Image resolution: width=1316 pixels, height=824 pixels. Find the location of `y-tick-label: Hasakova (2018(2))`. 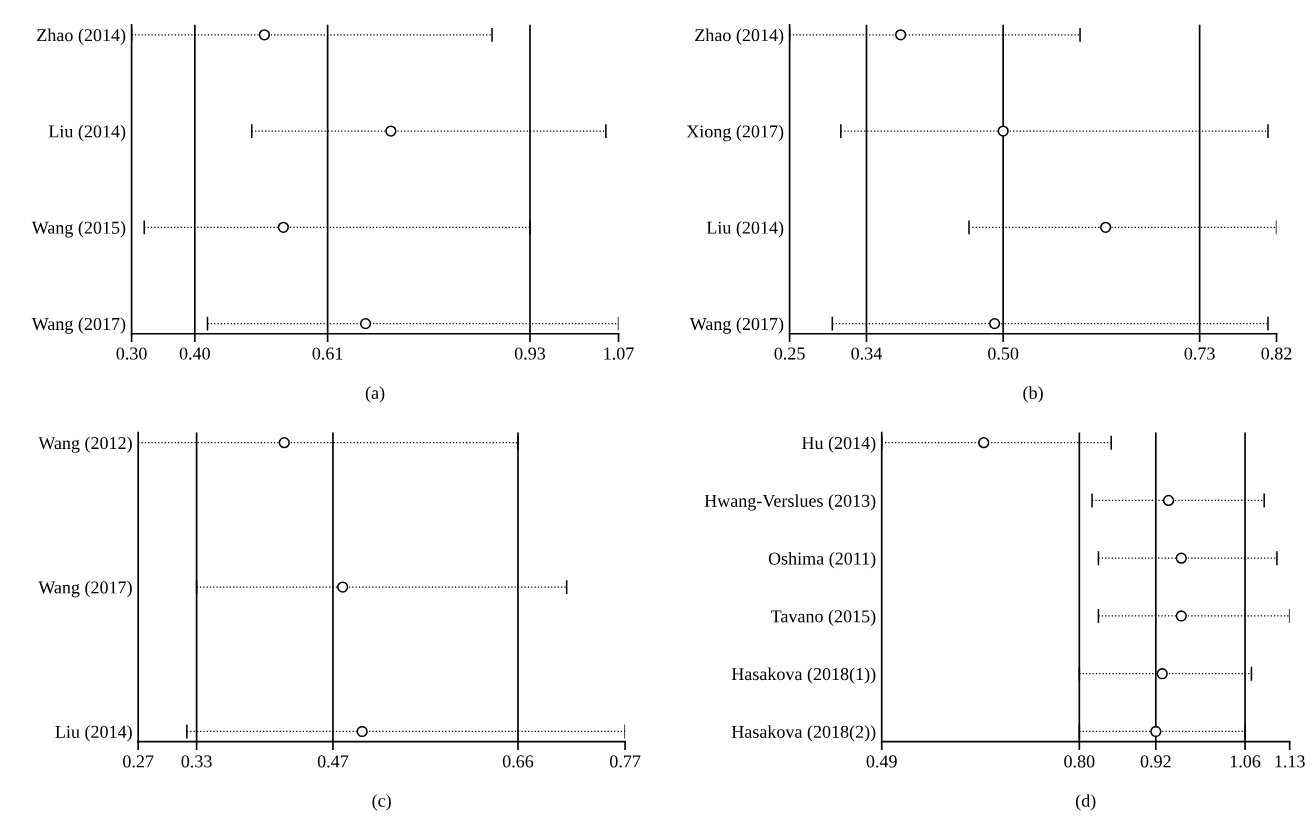

y-tick-label: Hasakova (2018(2)) is located at coordinates (803, 733).